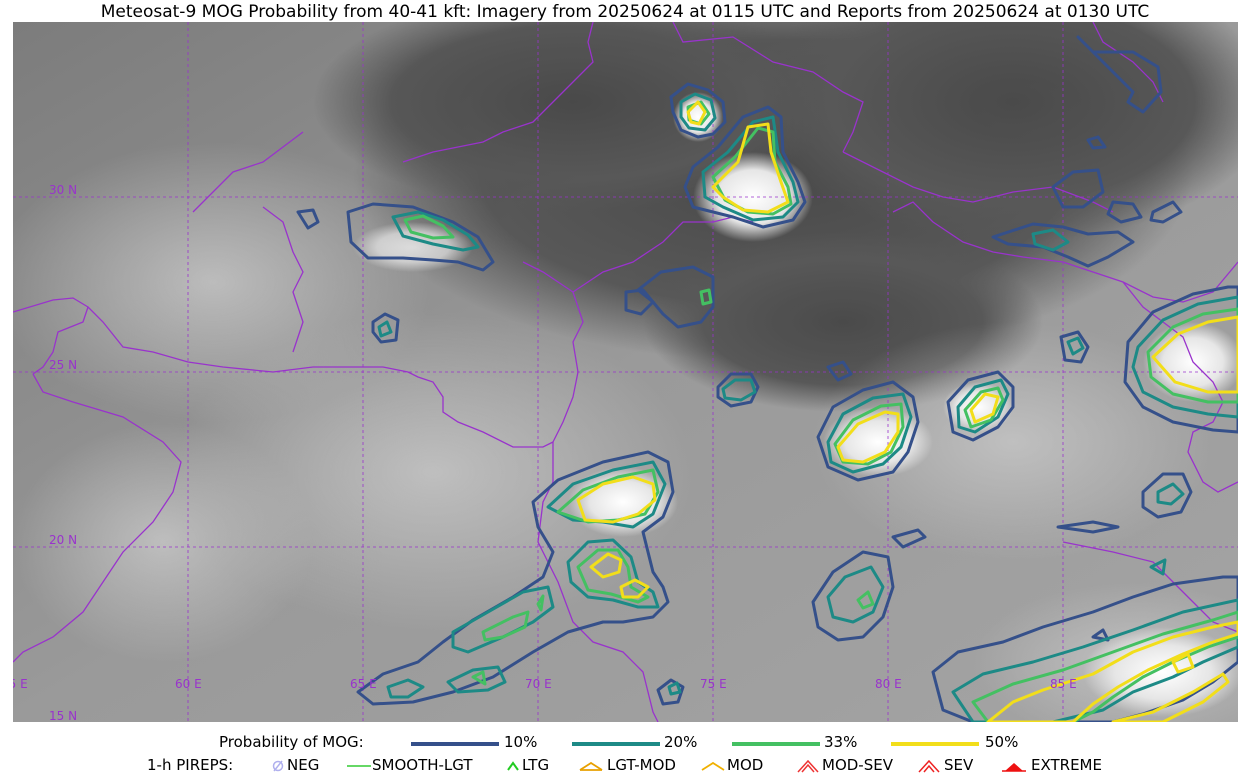 Image resolution: width=1250 pixels, height=782 pixels. Describe the element at coordinates (63, 452) in the screenshot. I see `latitude-labels: 30 N 25 N 20 N 15 N` at that location.